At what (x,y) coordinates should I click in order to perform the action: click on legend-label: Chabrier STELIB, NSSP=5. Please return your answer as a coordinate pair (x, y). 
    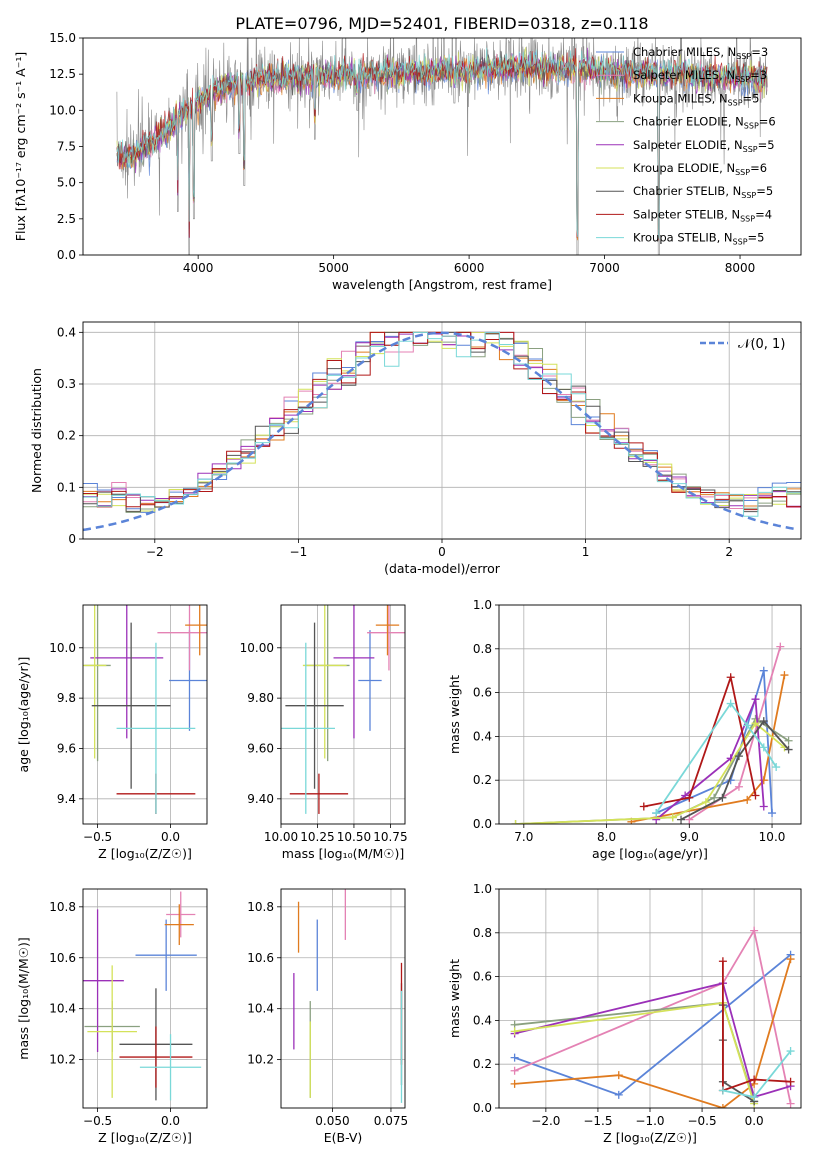
    Looking at the image, I should click on (703, 192).